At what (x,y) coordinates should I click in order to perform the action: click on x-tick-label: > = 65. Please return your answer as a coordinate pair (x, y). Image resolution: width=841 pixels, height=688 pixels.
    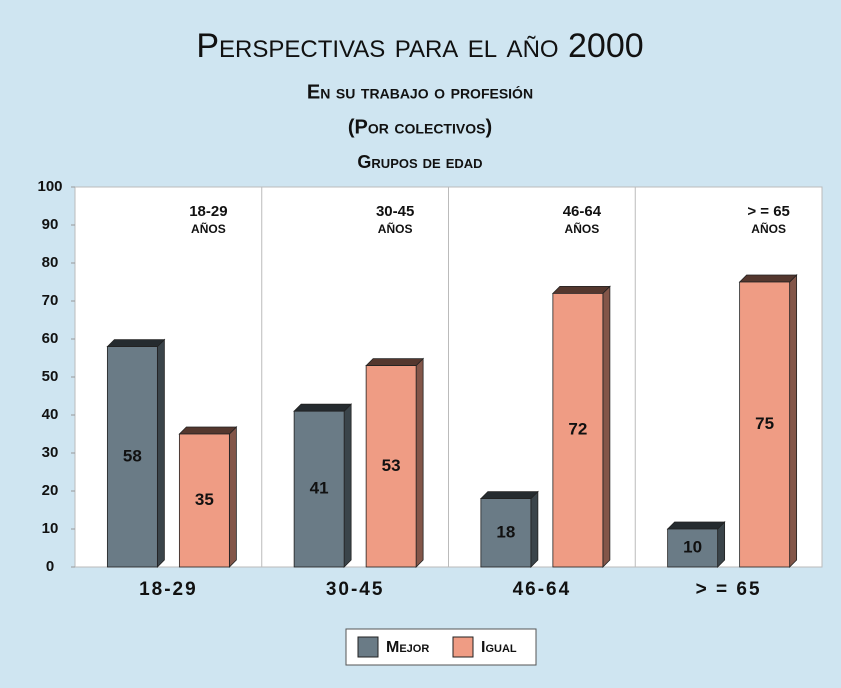
    Looking at the image, I should click on (729, 589).